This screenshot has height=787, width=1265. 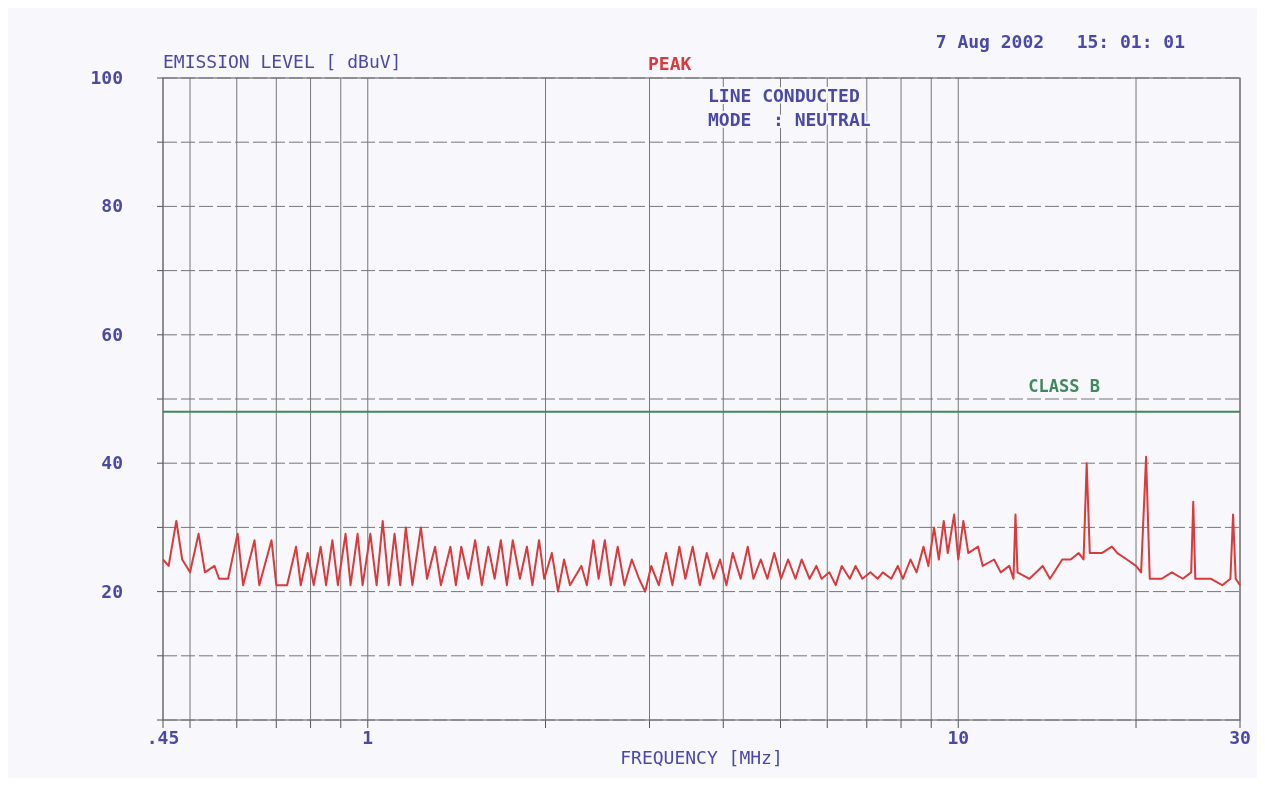 What do you see at coordinates (368, 737) in the screenshot?
I see `x-tick-label: 1` at bounding box center [368, 737].